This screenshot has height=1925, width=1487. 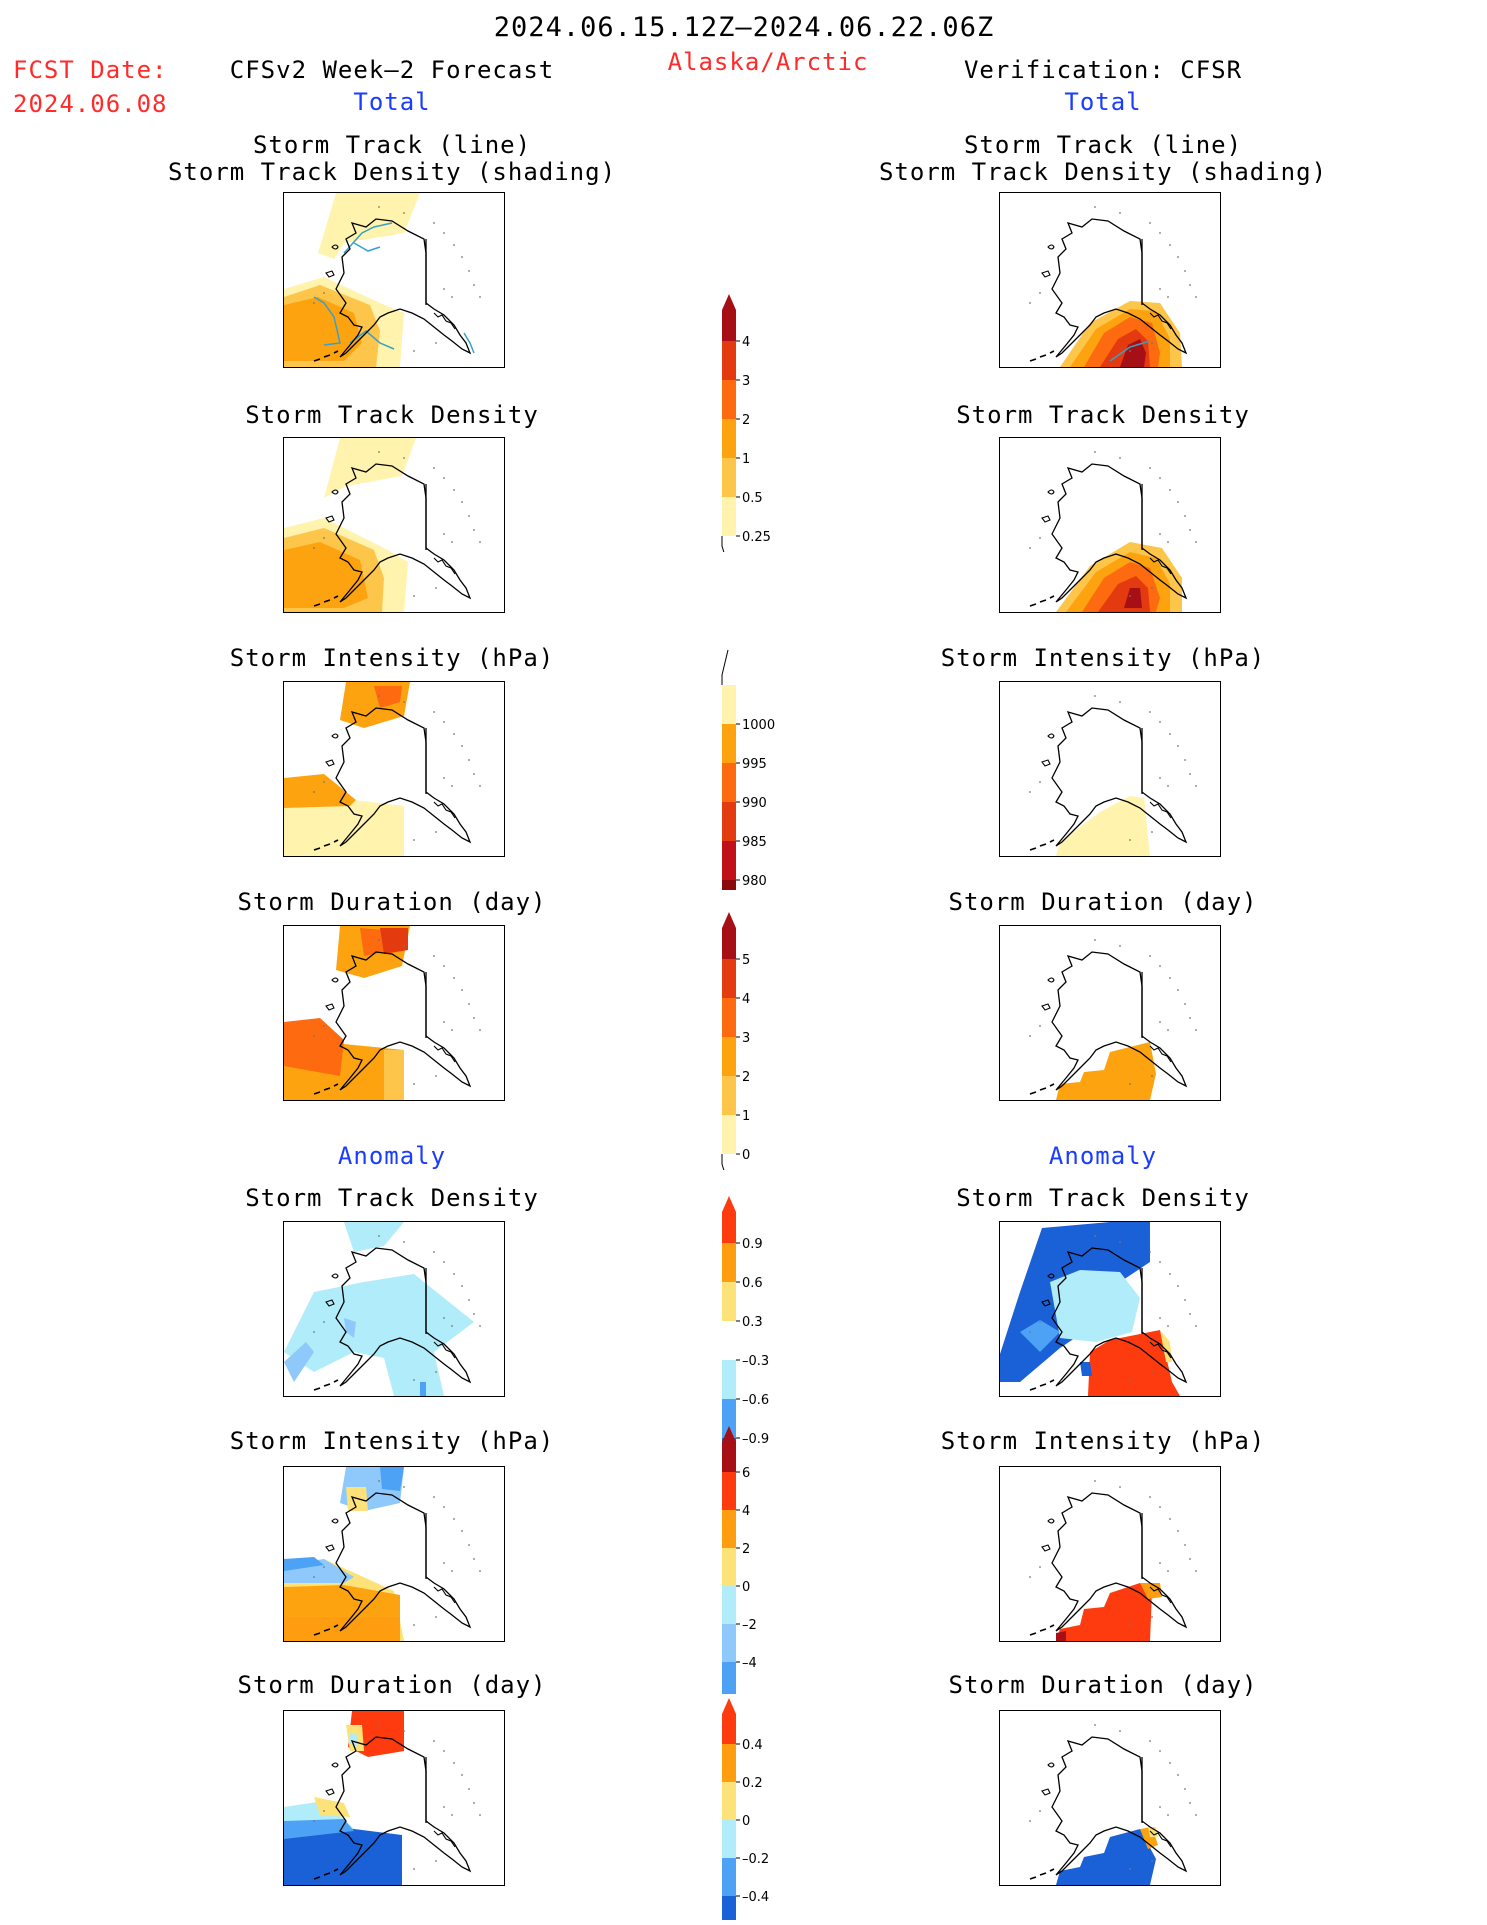 I want to click on colorbar-tick-label: 985, so click(x=754, y=842).